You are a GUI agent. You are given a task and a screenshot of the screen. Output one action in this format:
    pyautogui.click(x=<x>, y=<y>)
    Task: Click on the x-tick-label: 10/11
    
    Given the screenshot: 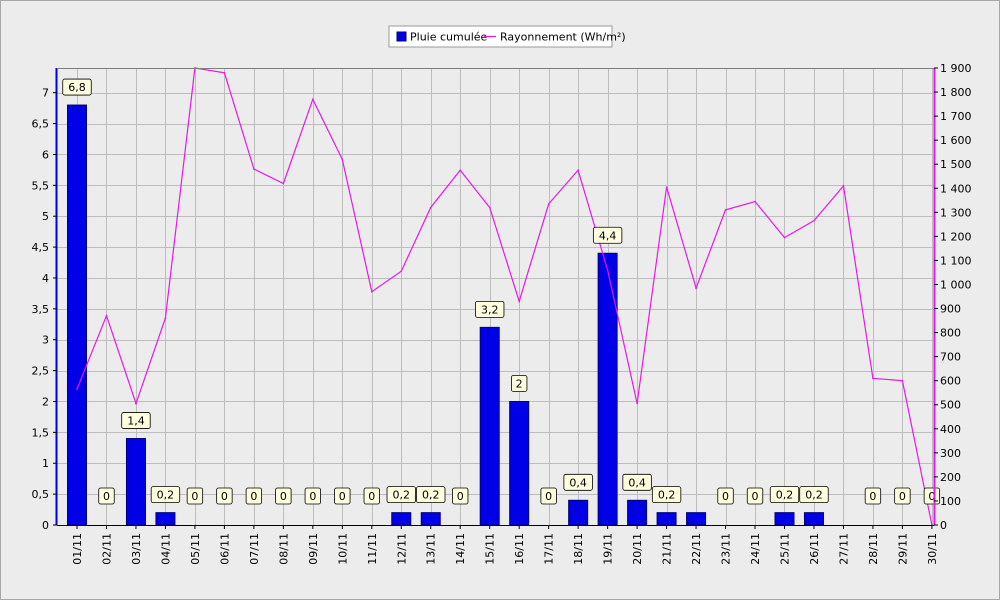 What is the action you would take?
    pyautogui.click(x=342, y=549)
    